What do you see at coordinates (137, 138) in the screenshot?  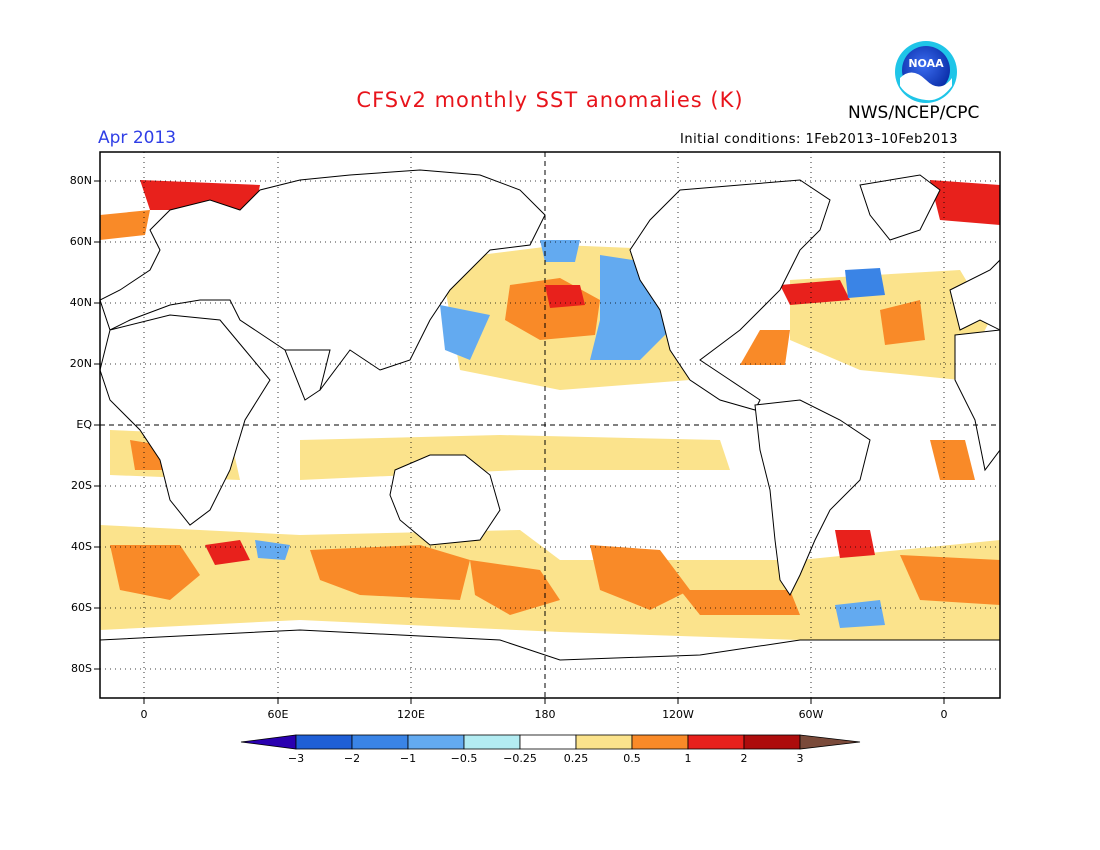 I see `forecast-month: Apr 2013` at bounding box center [137, 138].